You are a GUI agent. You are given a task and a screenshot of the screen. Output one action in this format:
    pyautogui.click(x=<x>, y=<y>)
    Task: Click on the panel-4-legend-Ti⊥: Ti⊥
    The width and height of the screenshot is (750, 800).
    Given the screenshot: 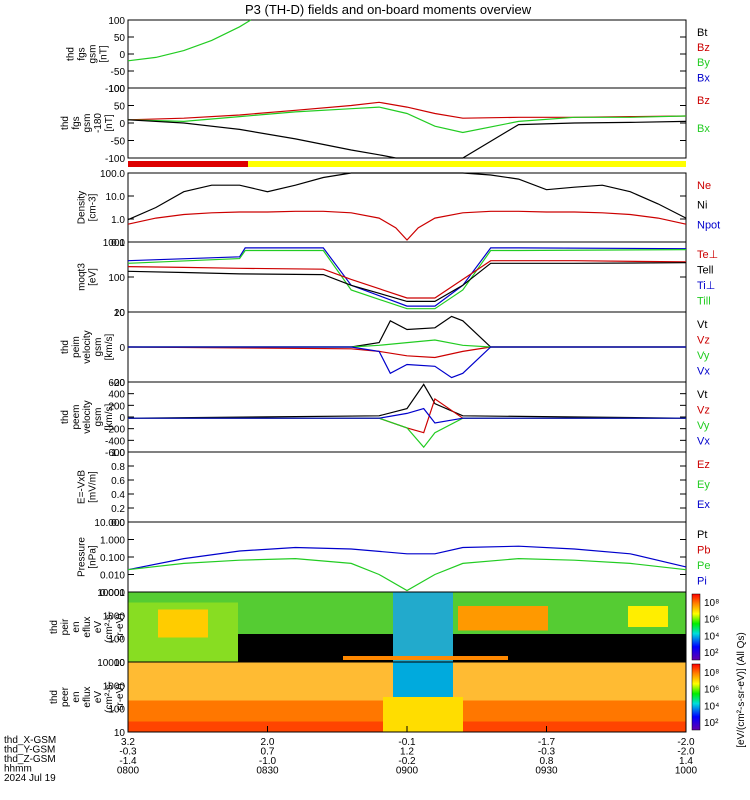 What is the action you would take?
    pyautogui.click(x=706, y=286)
    